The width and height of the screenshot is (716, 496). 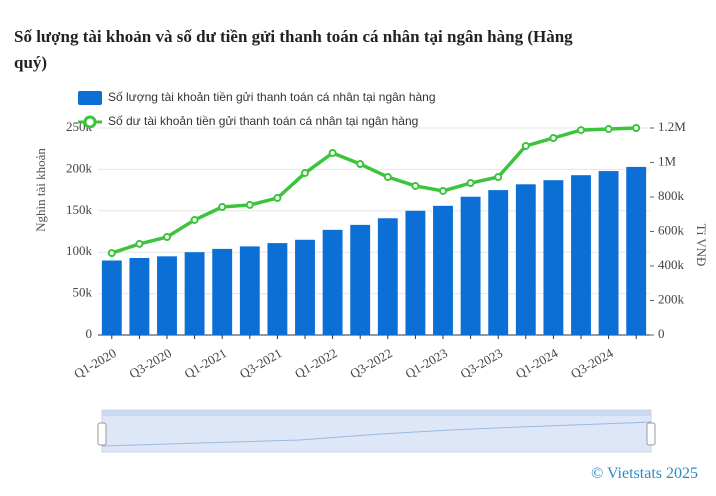 I want to click on y-axis-title: Nghìn tài khoản, so click(x=40, y=190).